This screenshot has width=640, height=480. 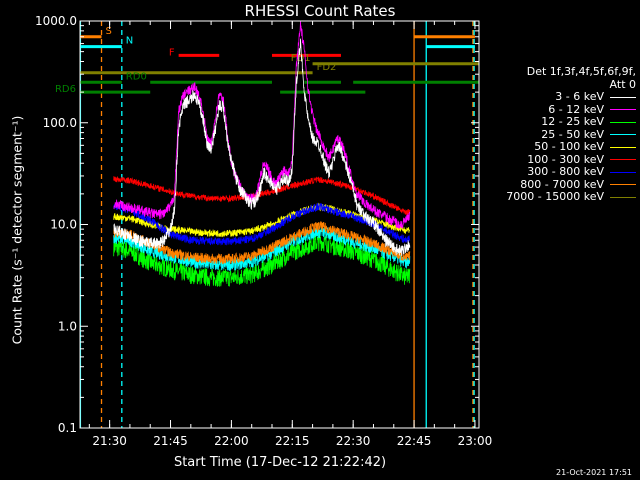 I want to click on legend-label: 7000 - 15000 keV, so click(x=555, y=196).